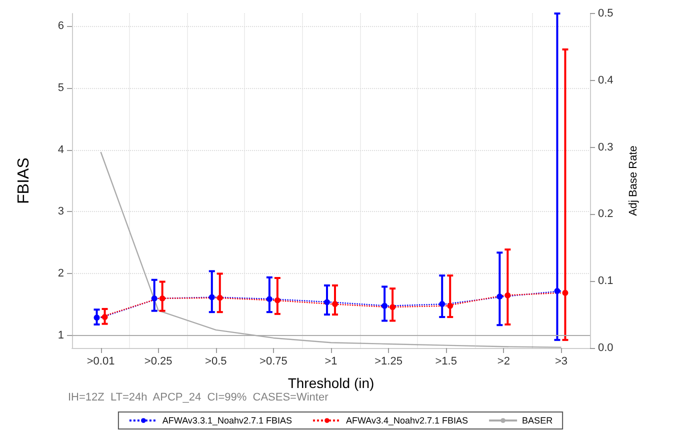  Describe the element at coordinates (100, 362) in the screenshot. I see `x-tick-label: >0.01` at that location.